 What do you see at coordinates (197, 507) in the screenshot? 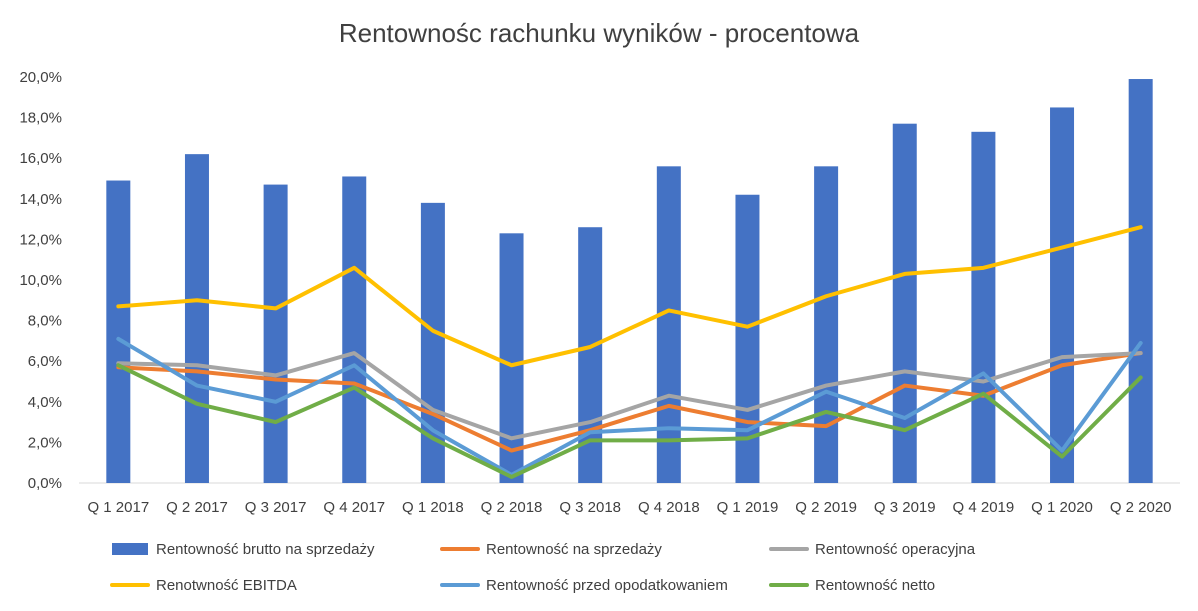
I see `x-tick-label: Q 2 2017` at bounding box center [197, 507].